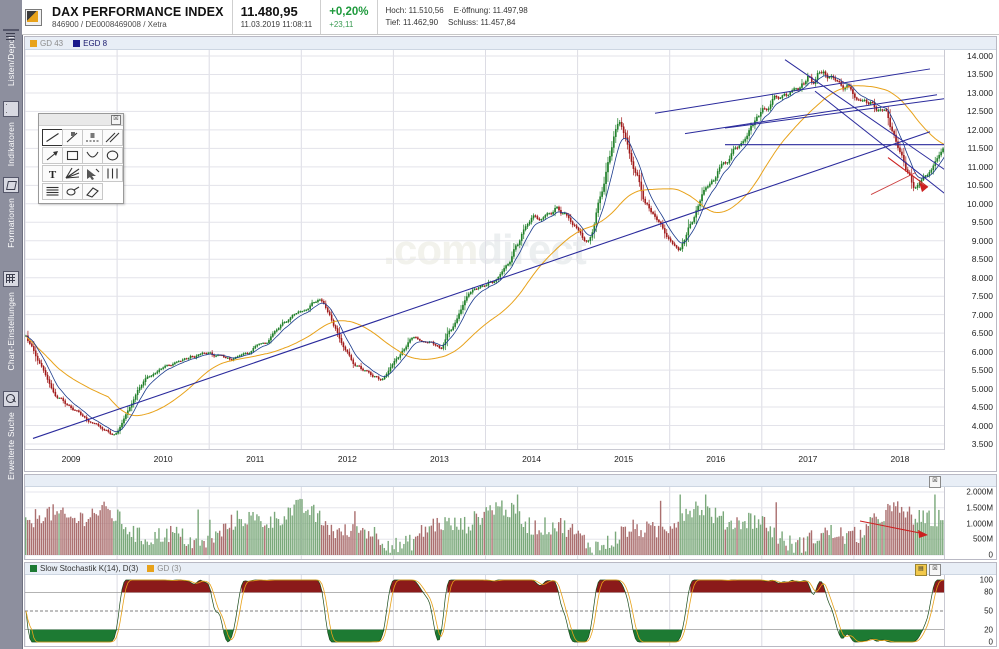 This screenshot has height=649, width=999. I want to click on y-axis-tick: 11.000, so click(980, 166).